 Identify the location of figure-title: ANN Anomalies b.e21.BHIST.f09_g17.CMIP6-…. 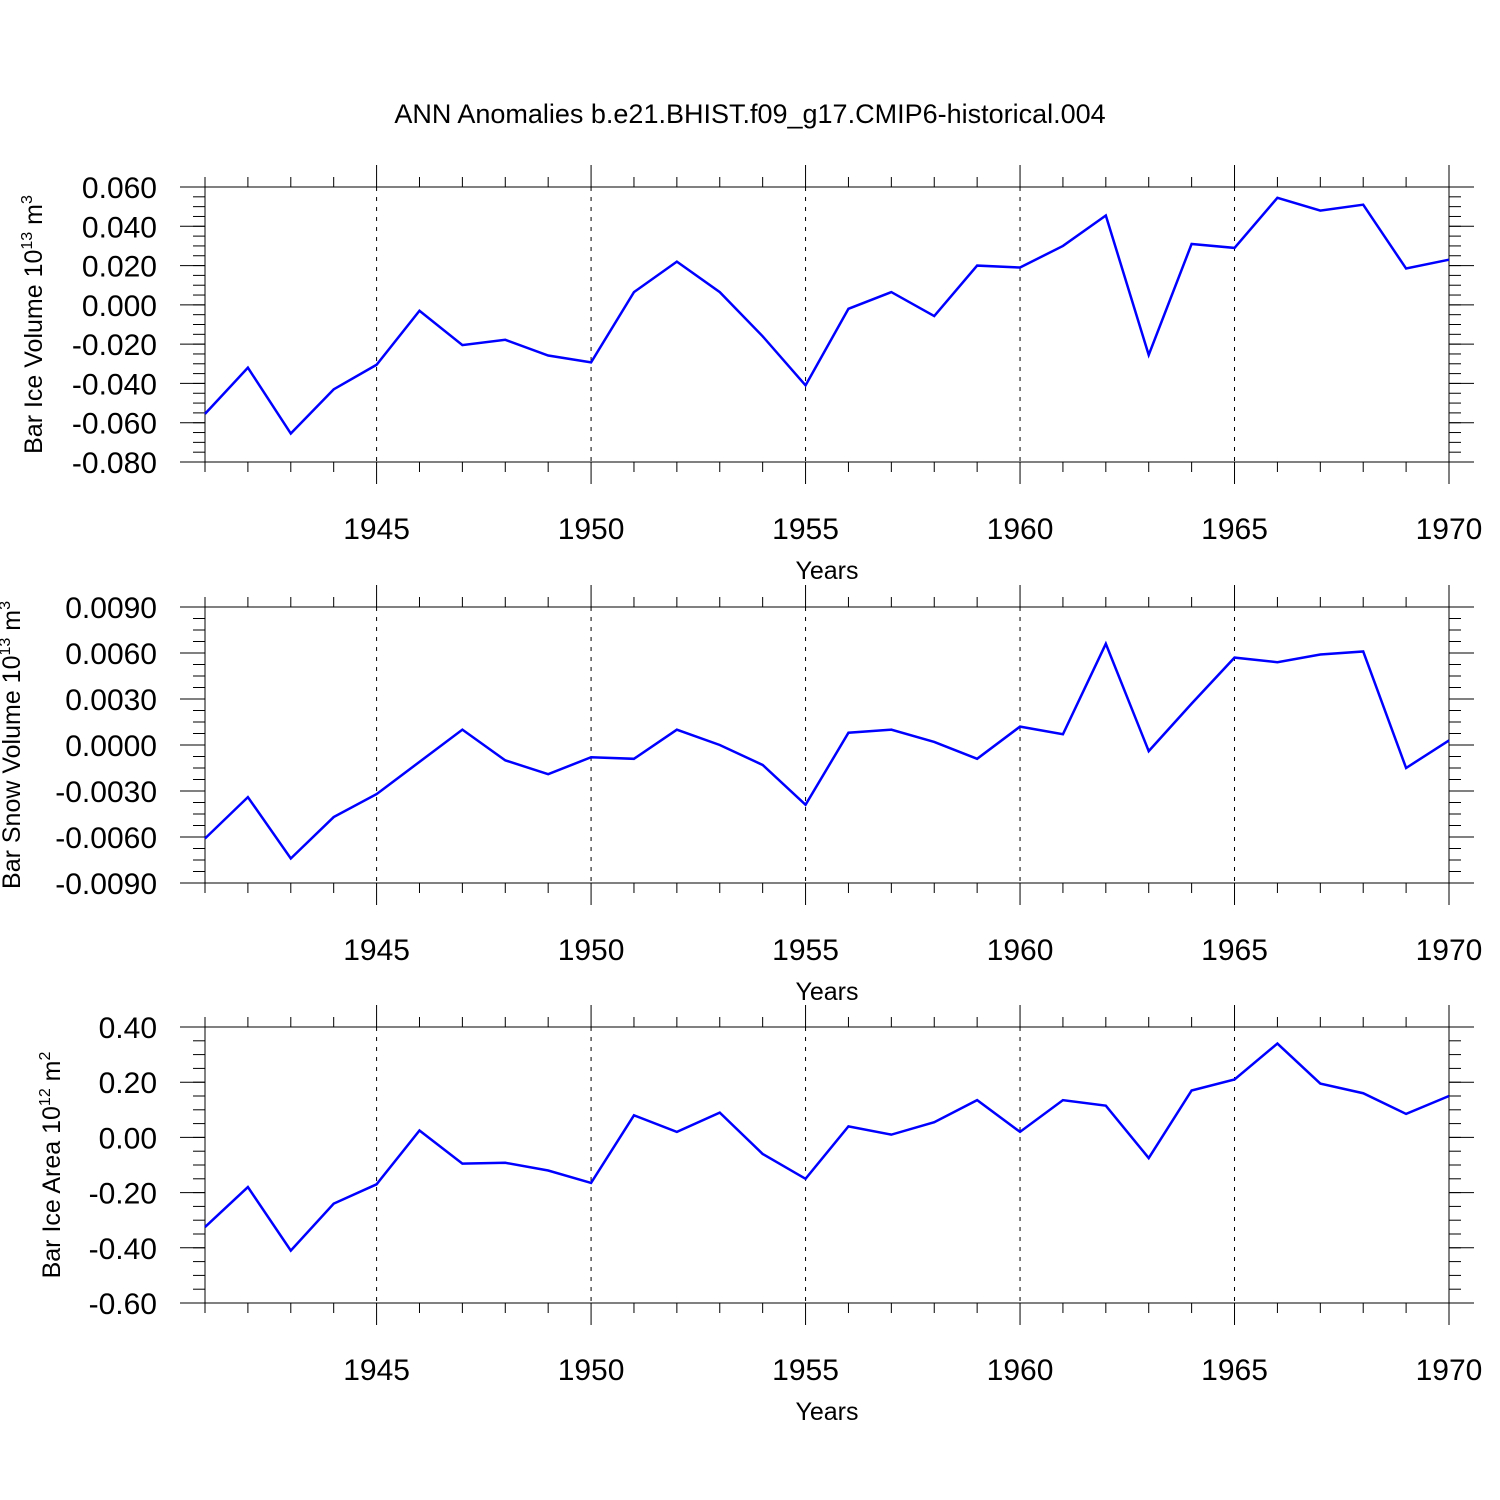
(749, 114).